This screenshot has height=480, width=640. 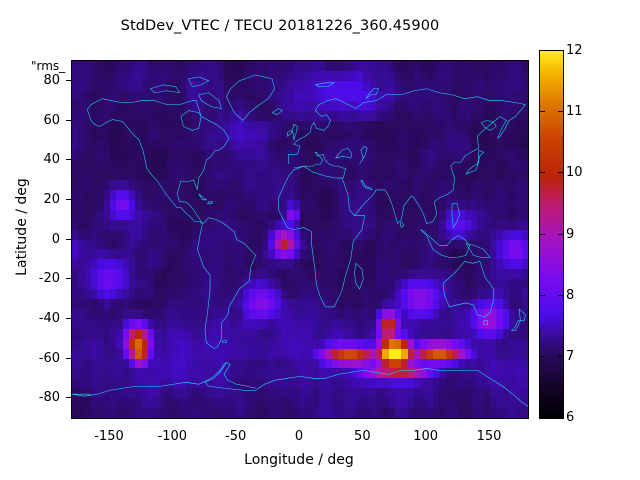 I want to click on colorbar-tick-label: 7, so click(x=570, y=356).